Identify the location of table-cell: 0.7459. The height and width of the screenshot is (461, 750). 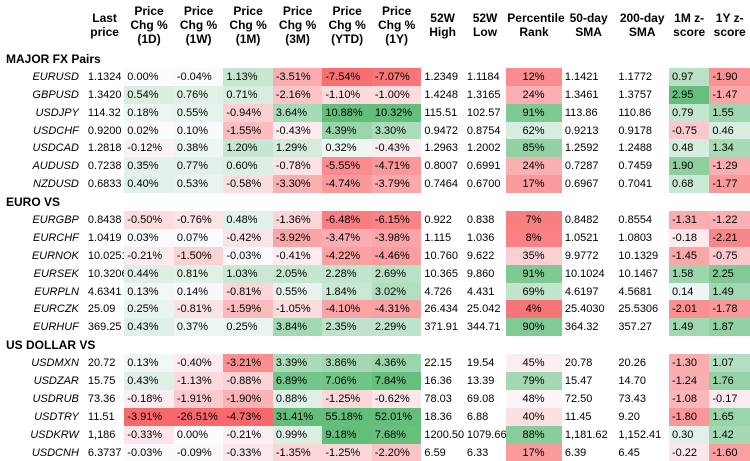
(635, 166).